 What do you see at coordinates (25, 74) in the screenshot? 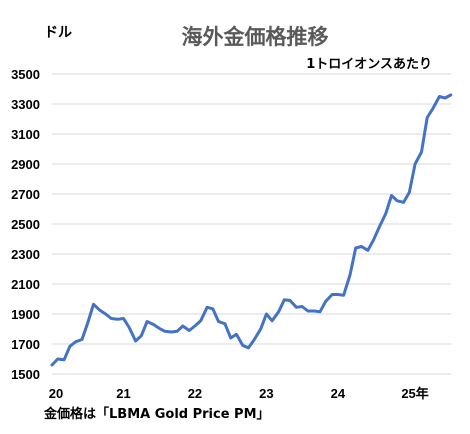
I see `y-tick-label: 3500` at bounding box center [25, 74].